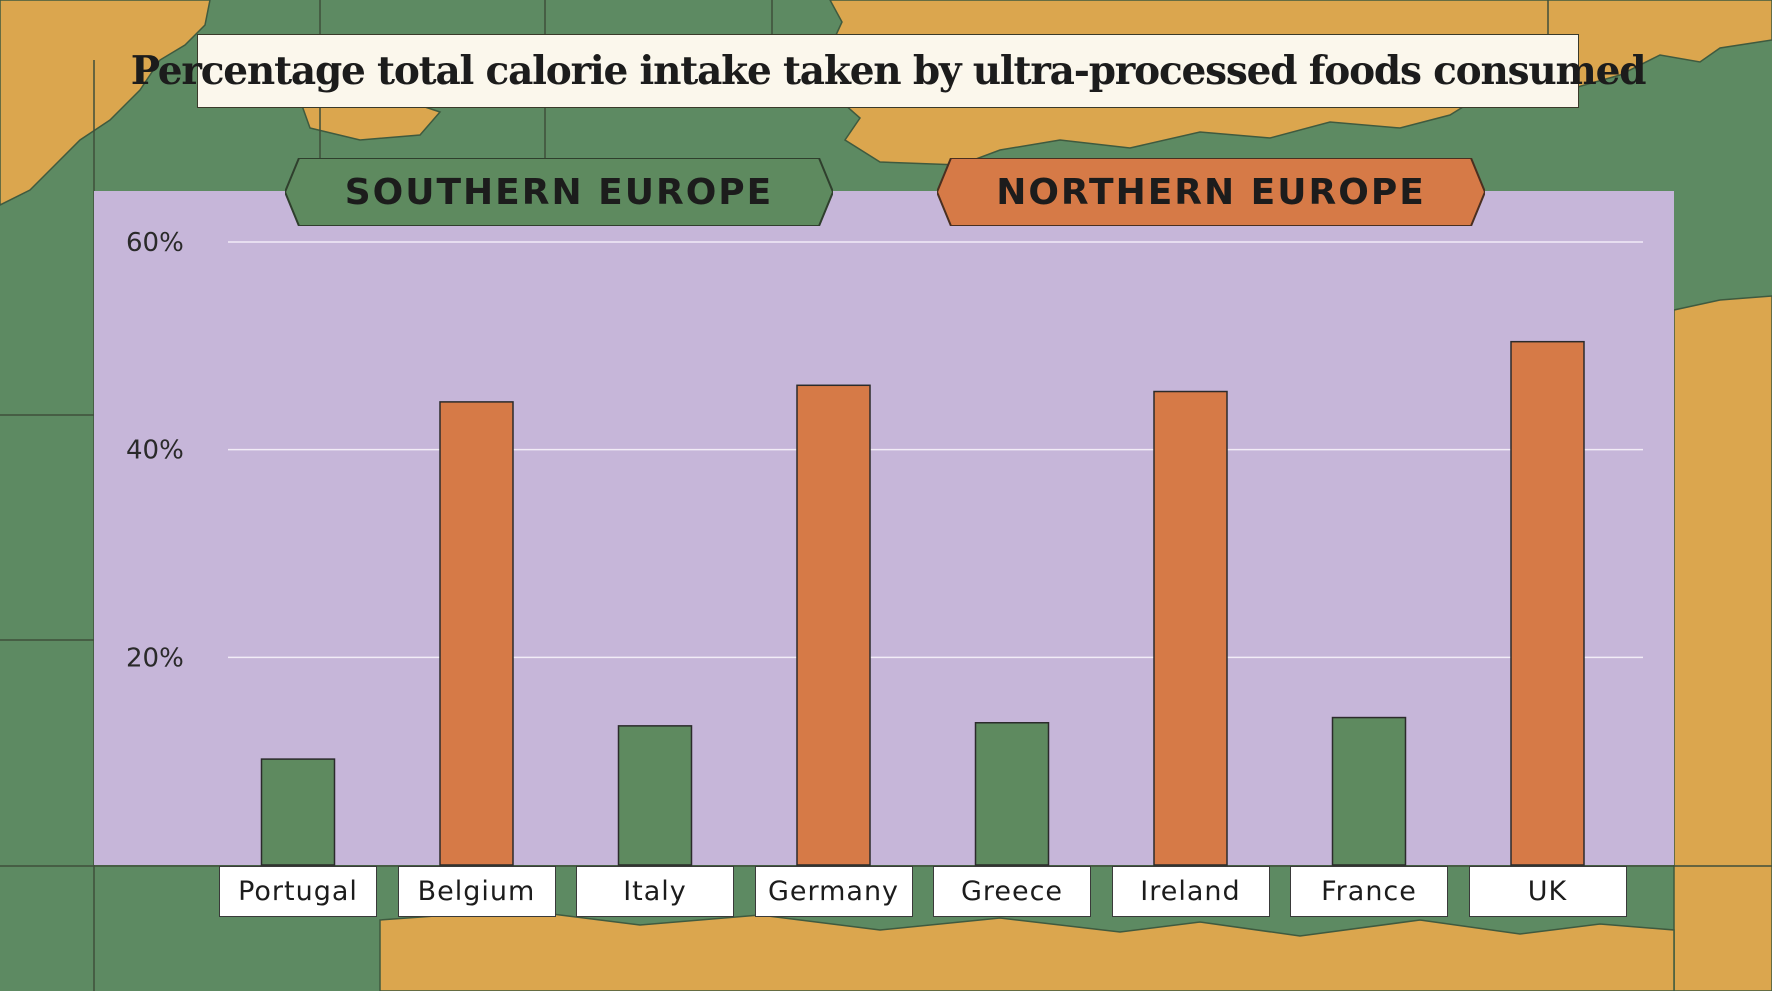 This screenshot has height=991, width=1772. I want to click on legend-northern-europe: NORTHERN EUROPE, so click(1211, 192).